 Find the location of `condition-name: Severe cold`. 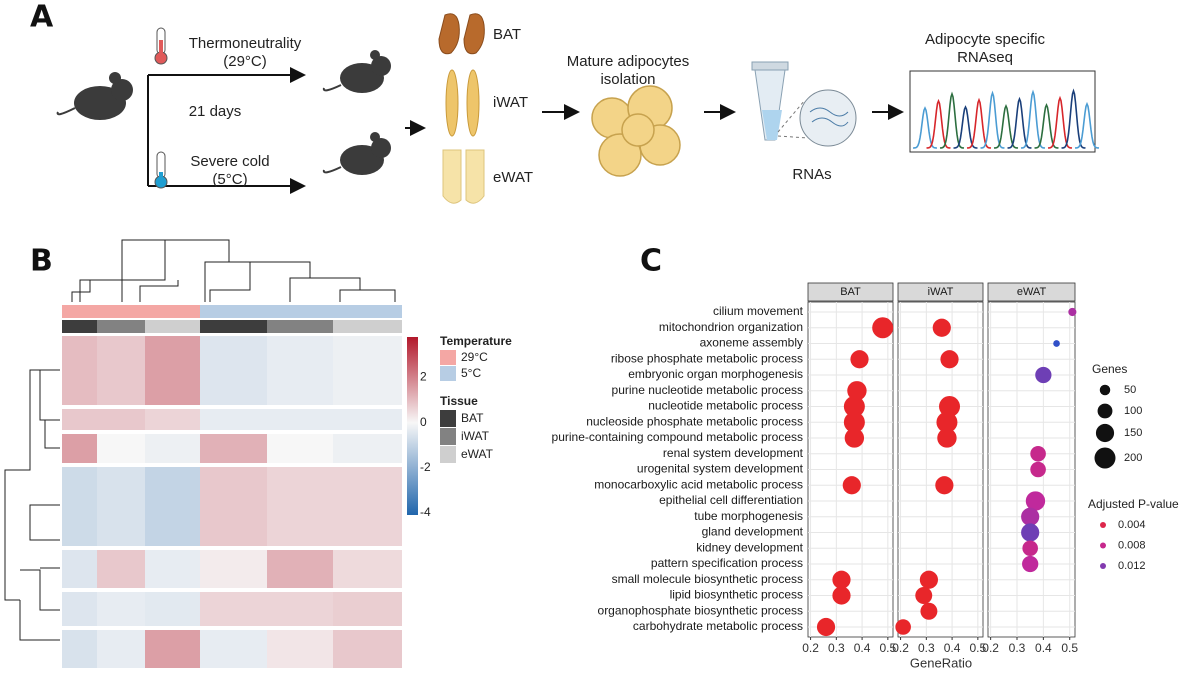

condition-name: Severe cold is located at coordinates (229, 161).